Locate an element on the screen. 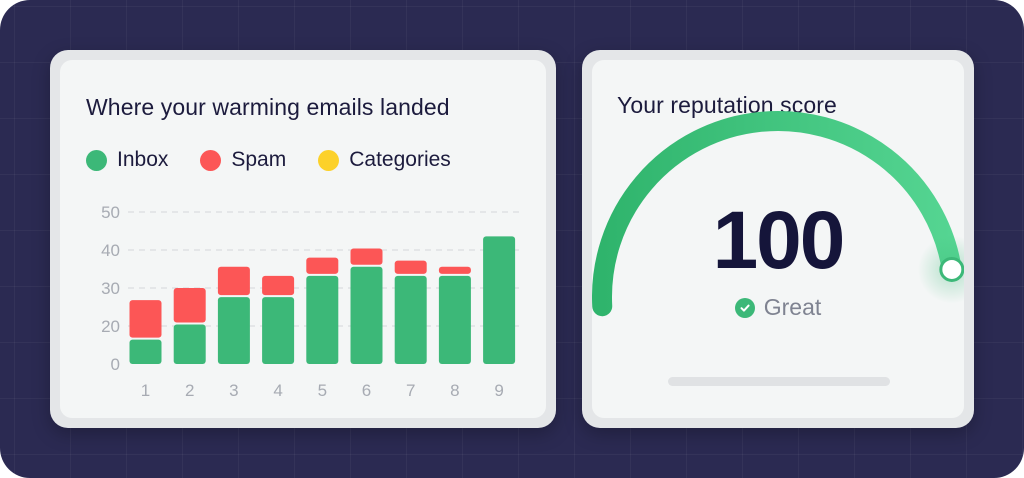  score-value: 100 is located at coordinates (779, 240).